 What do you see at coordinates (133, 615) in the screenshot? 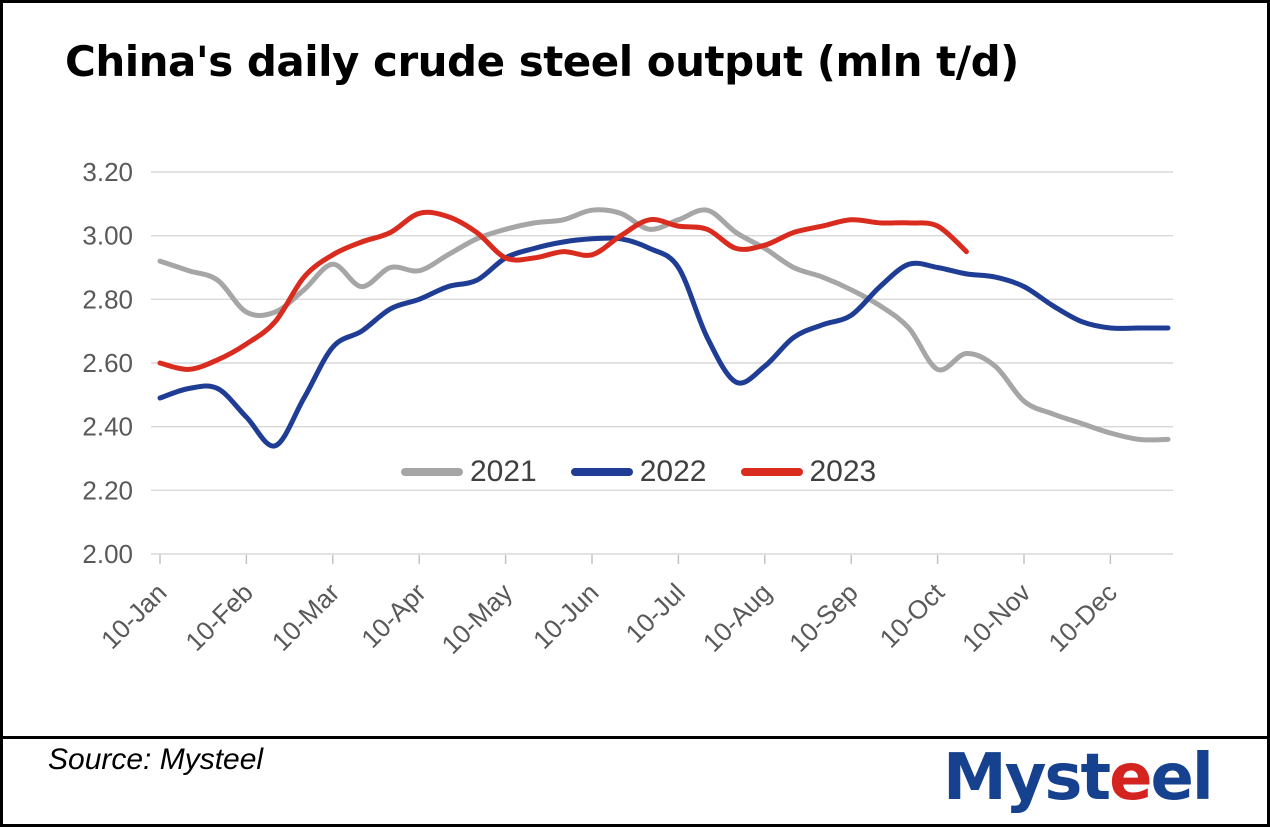
I see `x-tick-label: 10-Jan` at bounding box center [133, 615].